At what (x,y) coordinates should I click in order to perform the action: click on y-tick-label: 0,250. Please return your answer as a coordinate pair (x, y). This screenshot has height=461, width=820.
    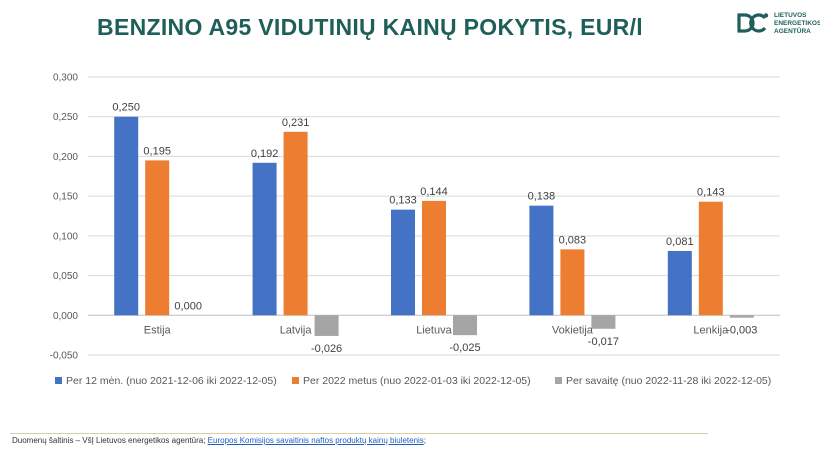
    Looking at the image, I should click on (65, 117).